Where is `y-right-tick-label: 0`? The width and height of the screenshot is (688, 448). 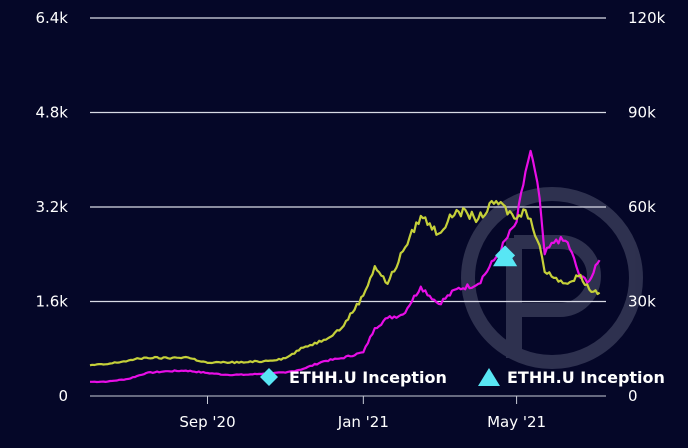 y-right-tick-label: 0 is located at coordinates (633, 396).